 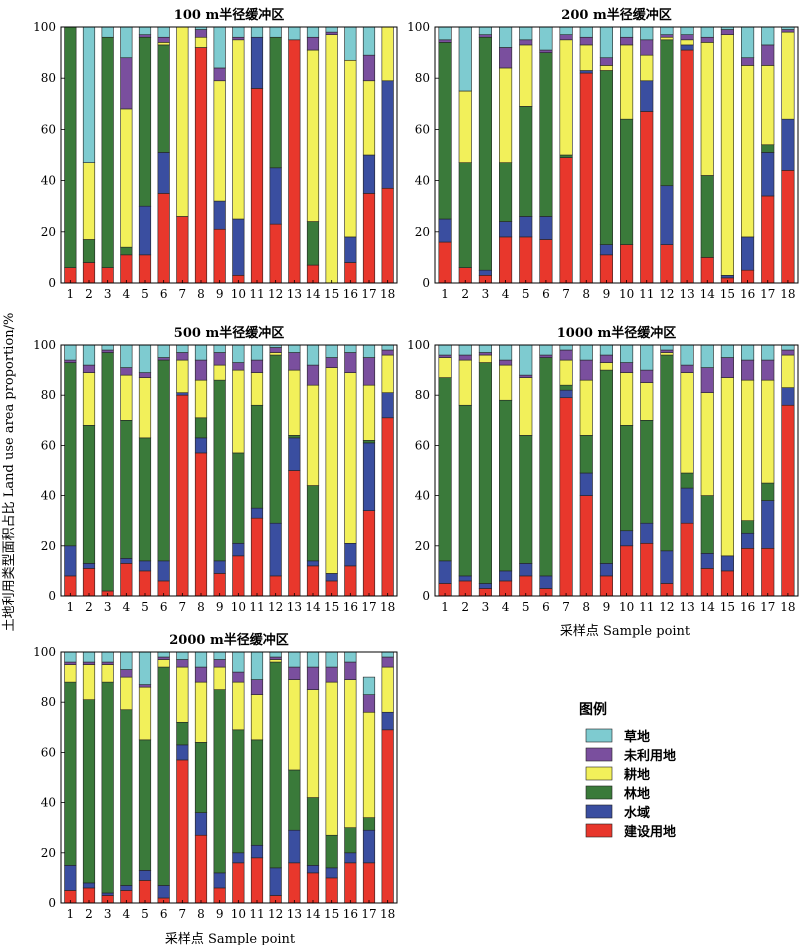 I want to click on x-tick-label: 3, so click(x=486, y=294).